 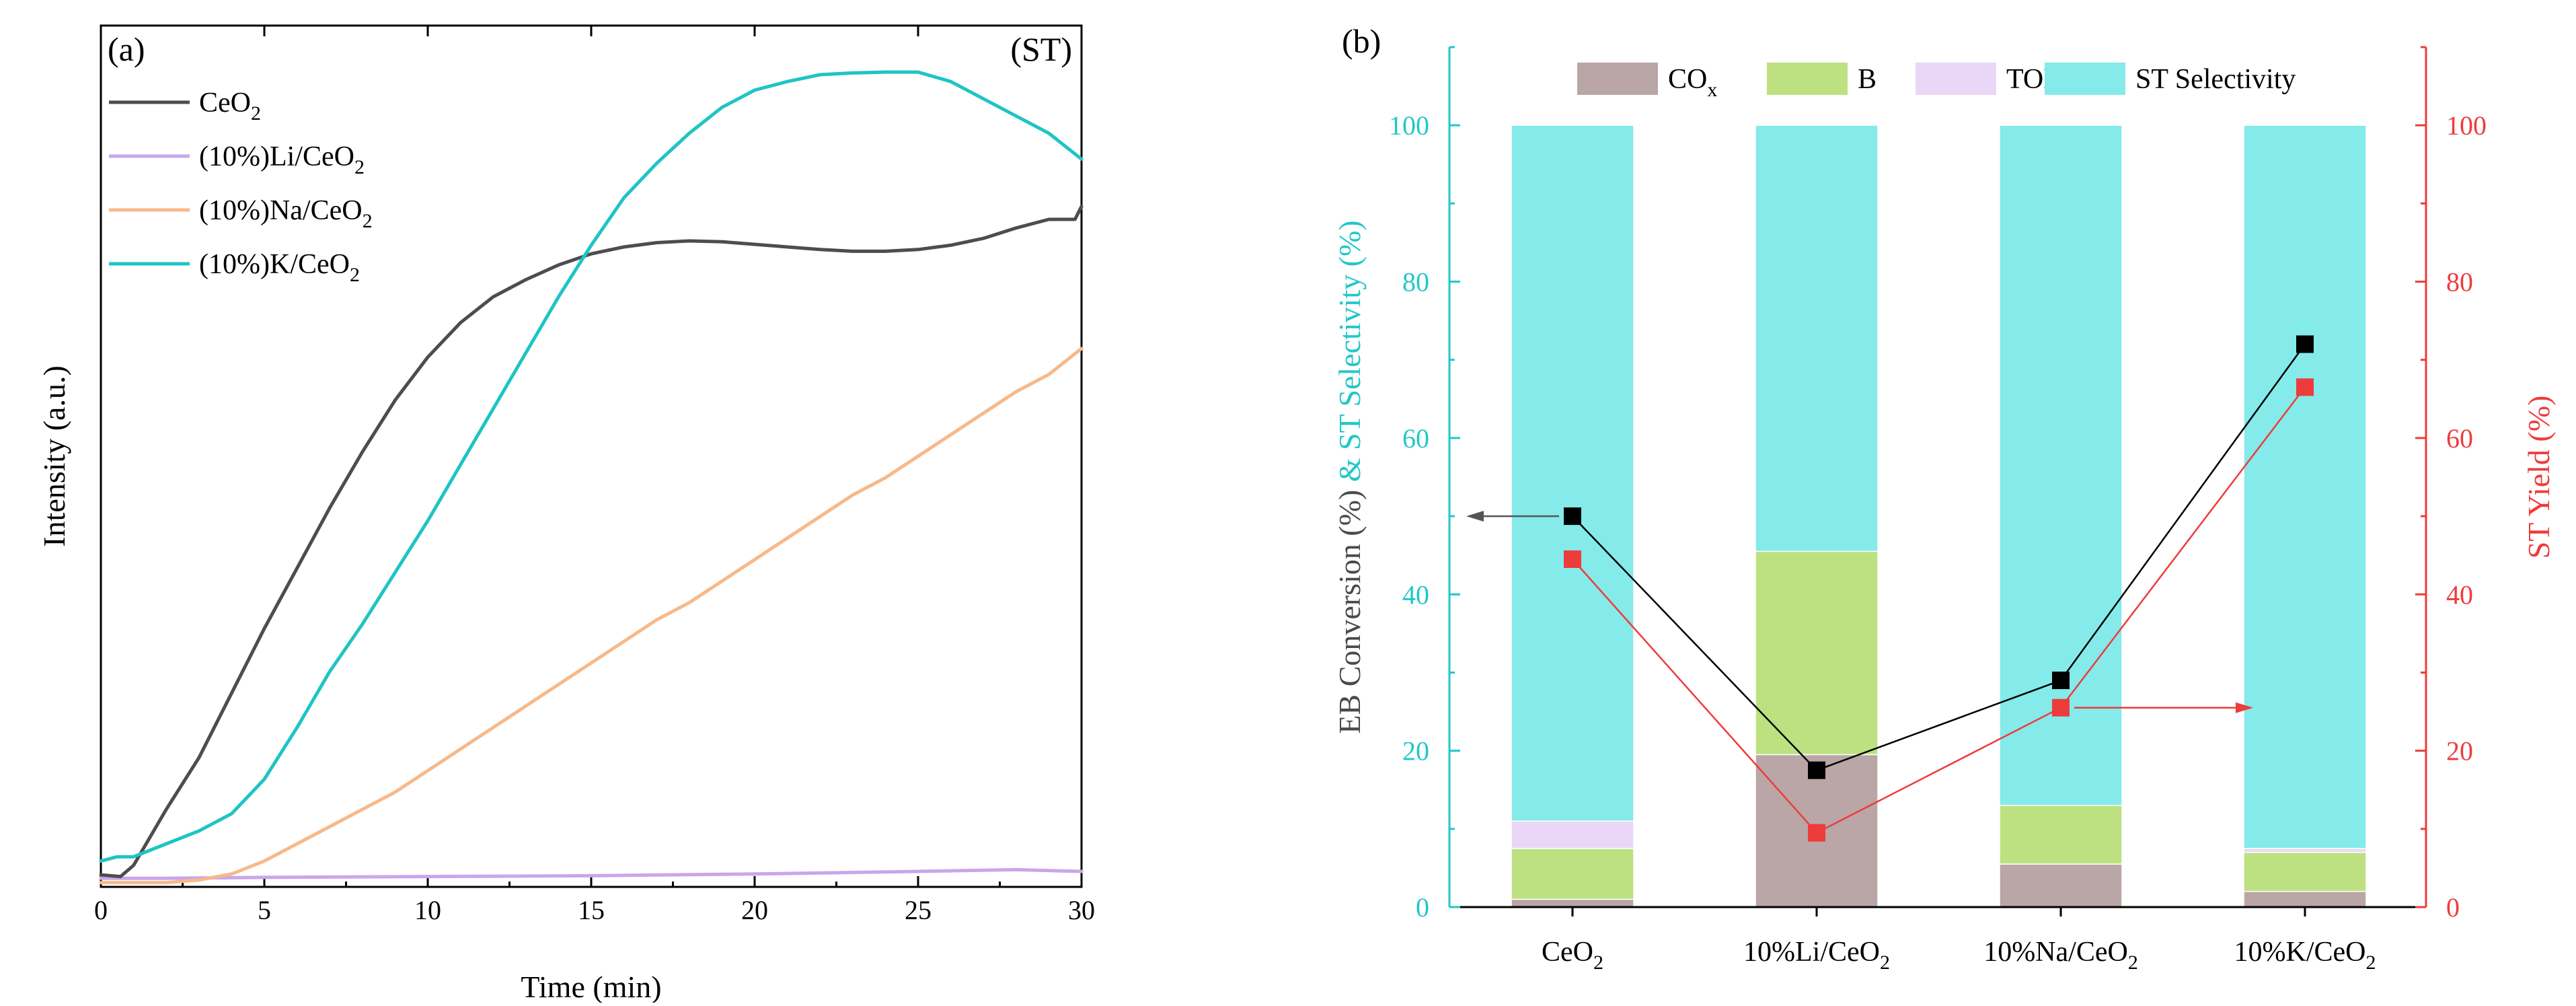 I want to click on left-y-axis-label: EB Conversion (%) & ST Selectivity (%), so click(x=1349, y=476).